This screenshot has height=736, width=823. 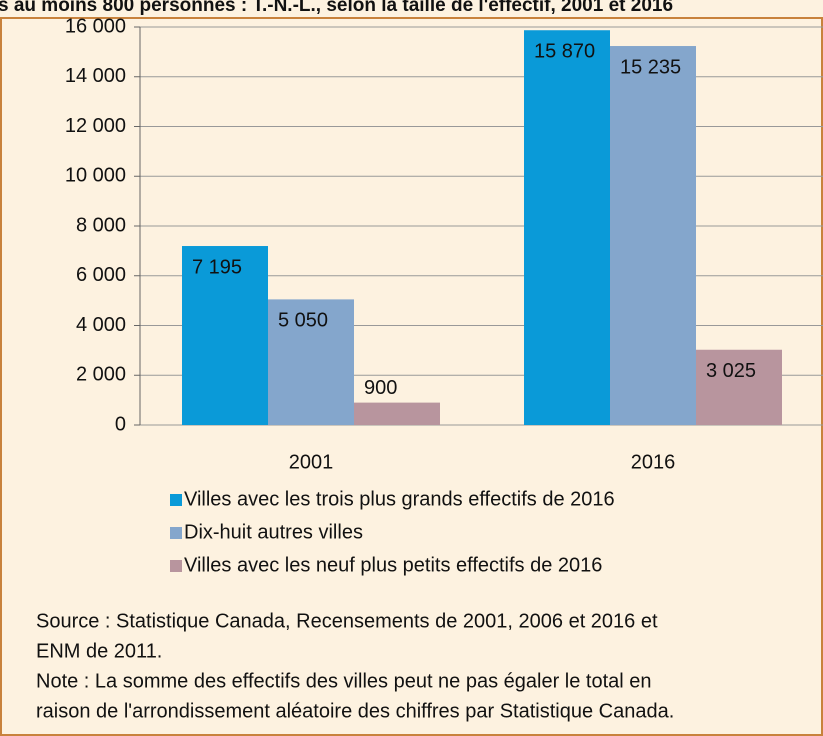 I want to click on data-label: 15 870, so click(x=564, y=52).